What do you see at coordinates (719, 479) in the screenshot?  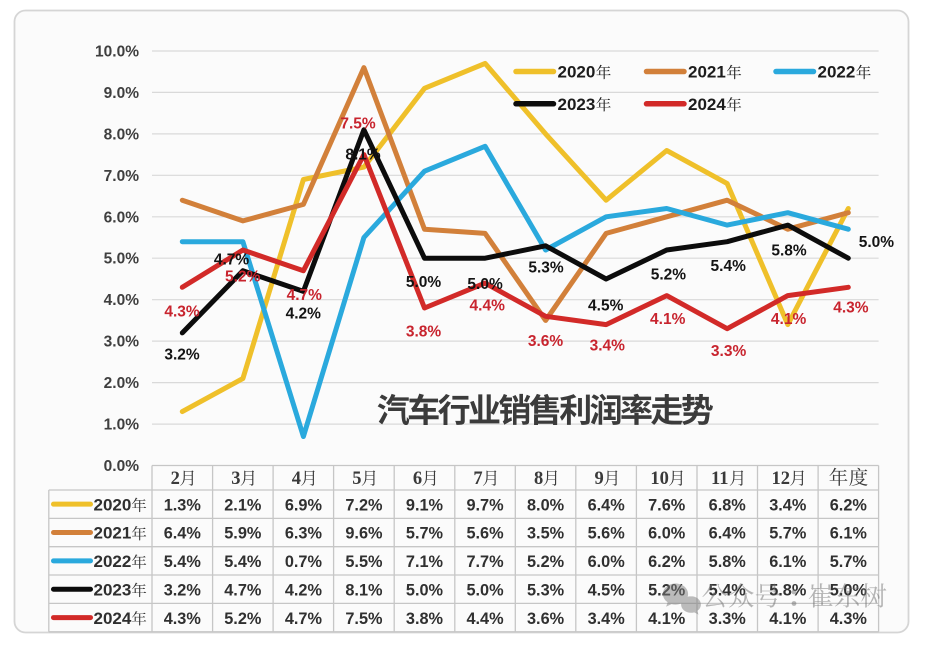 I see `svg-text: 11` at bounding box center [719, 479].